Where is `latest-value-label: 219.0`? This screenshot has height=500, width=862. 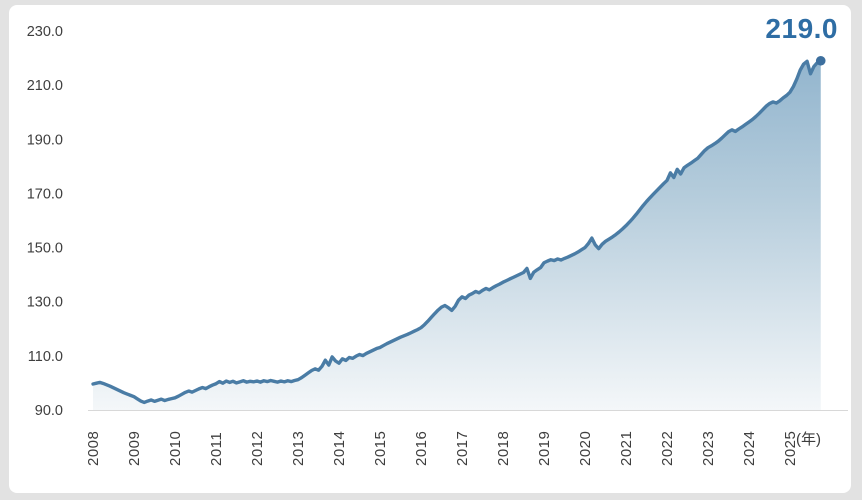 latest-value-label: 219.0 is located at coordinates (801, 28).